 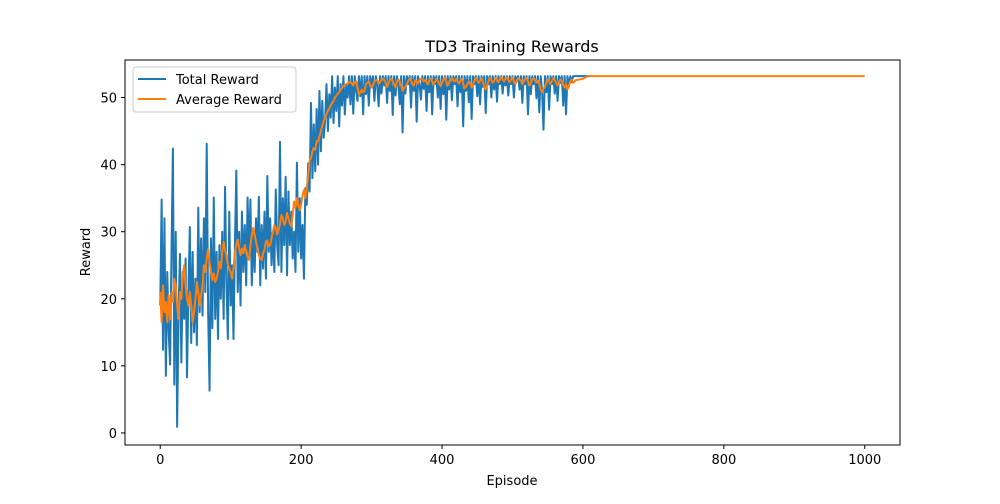 What do you see at coordinates (518, 456) in the screenshot?
I see `x-axis-ticks: 0 200 400 600 800 1000` at bounding box center [518, 456].